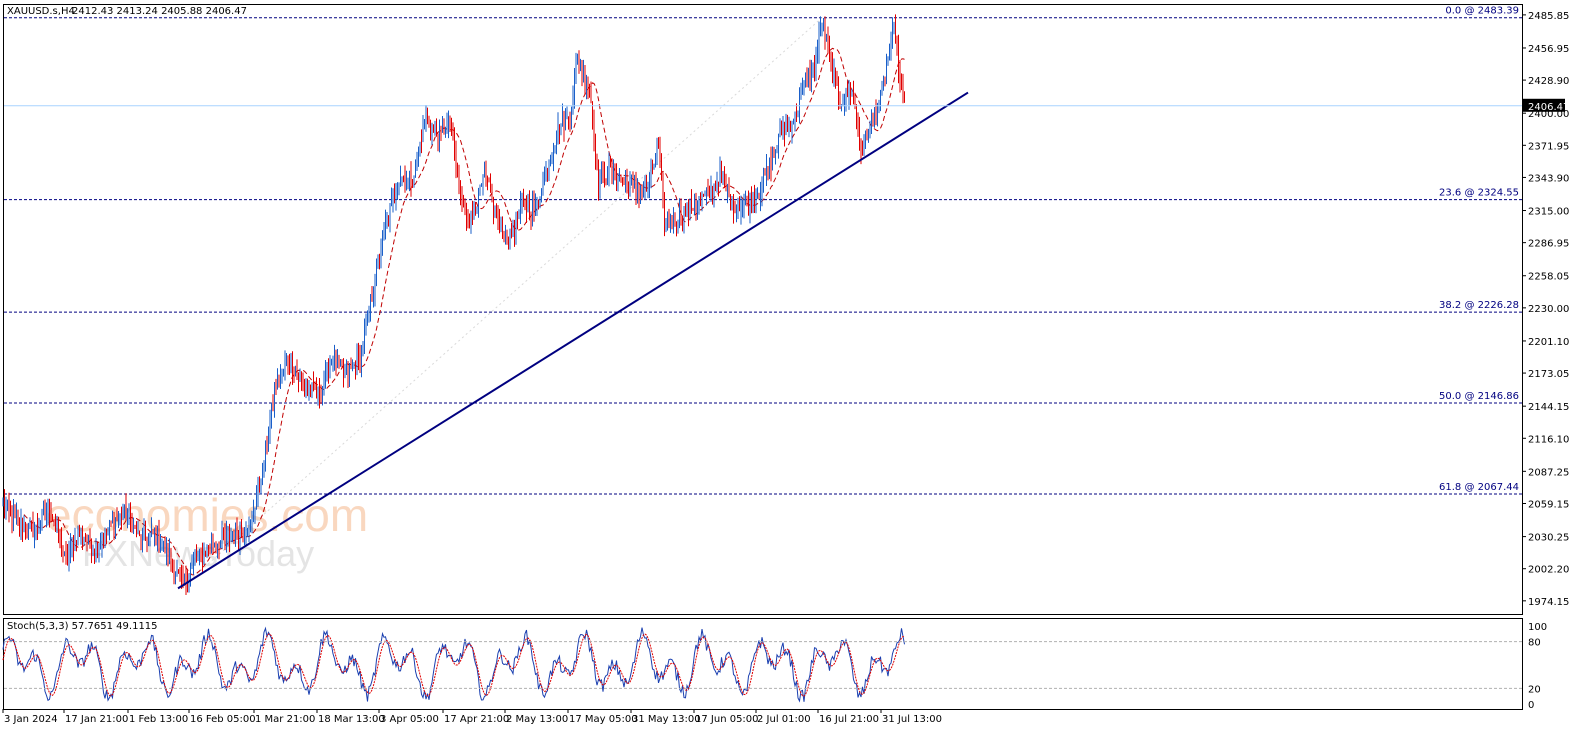  Describe the element at coordinates (223, 719) in the screenshot. I see `time-axis-label: 16 Feb 05:00` at that location.